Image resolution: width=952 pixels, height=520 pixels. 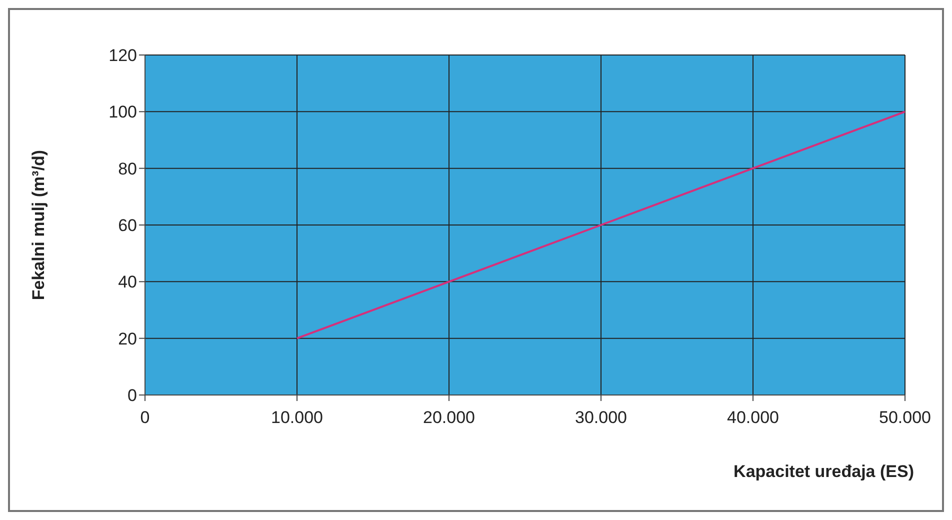 What do you see at coordinates (127, 168) in the screenshot?
I see `y-tick-label: 80` at bounding box center [127, 168].